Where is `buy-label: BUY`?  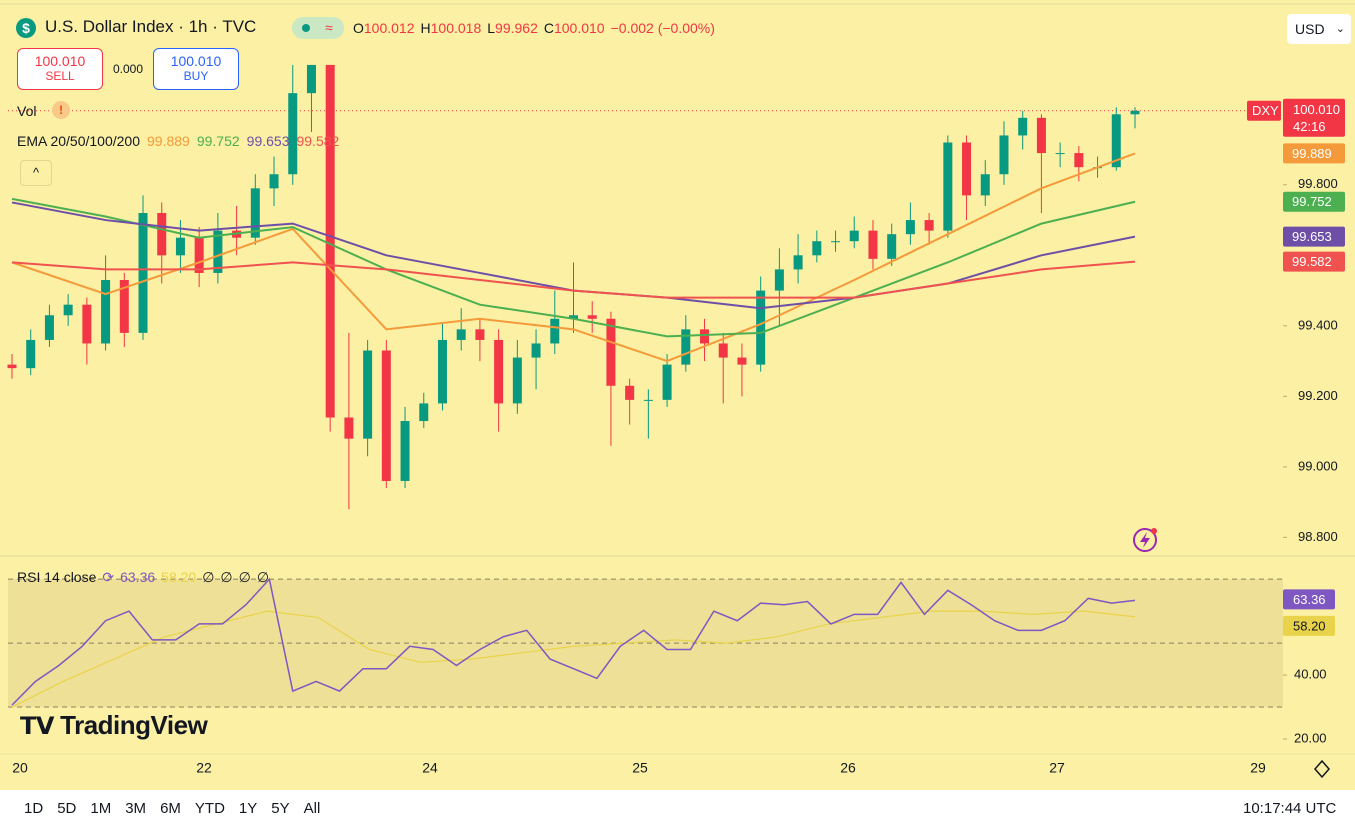 buy-label: BUY is located at coordinates (196, 76).